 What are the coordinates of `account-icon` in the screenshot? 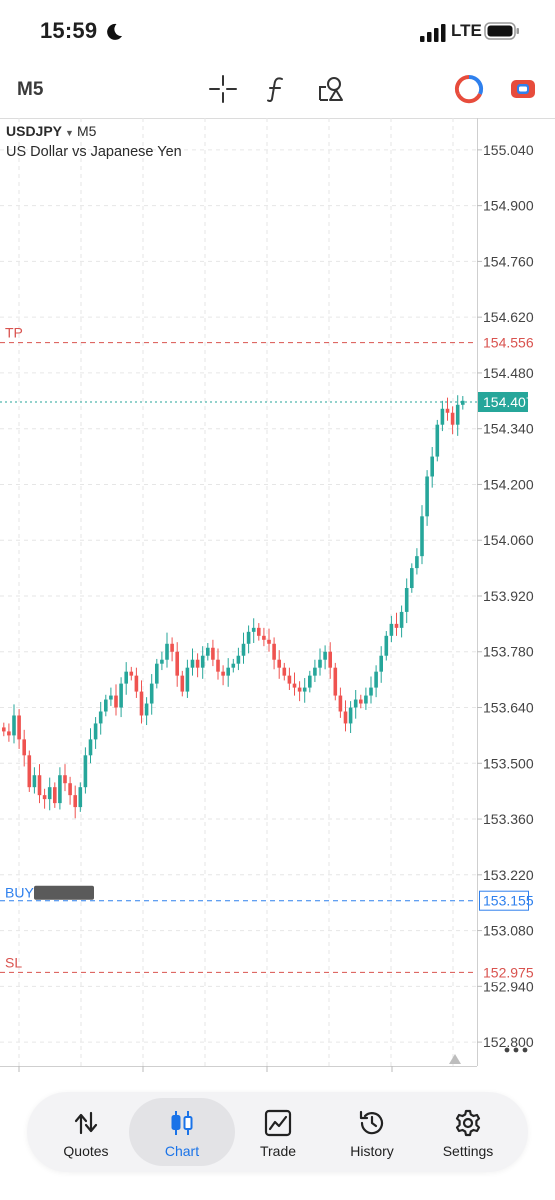 It's located at (523, 89).